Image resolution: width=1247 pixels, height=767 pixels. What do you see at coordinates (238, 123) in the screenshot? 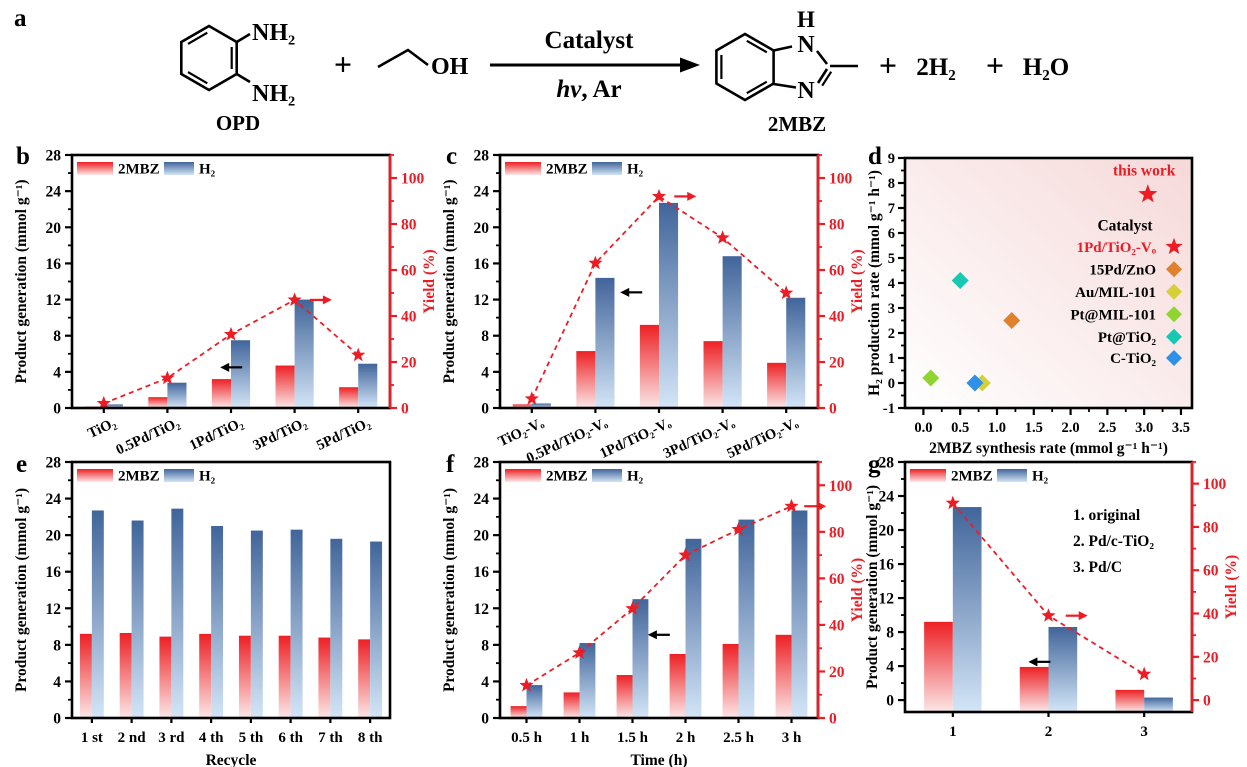
I see `opd-label: OPD` at bounding box center [238, 123].